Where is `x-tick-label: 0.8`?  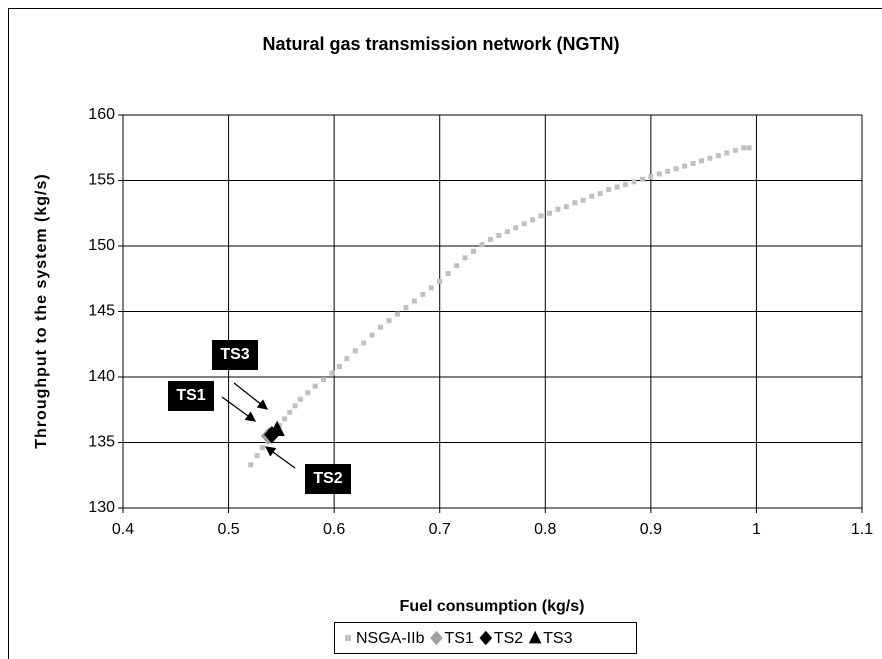
x-tick-label: 0.8 is located at coordinates (545, 529).